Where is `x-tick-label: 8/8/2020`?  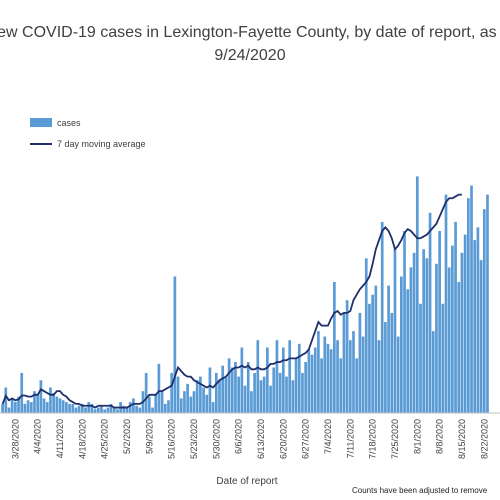
x-tick-label: 8/8/2020 is located at coordinates (440, 436).